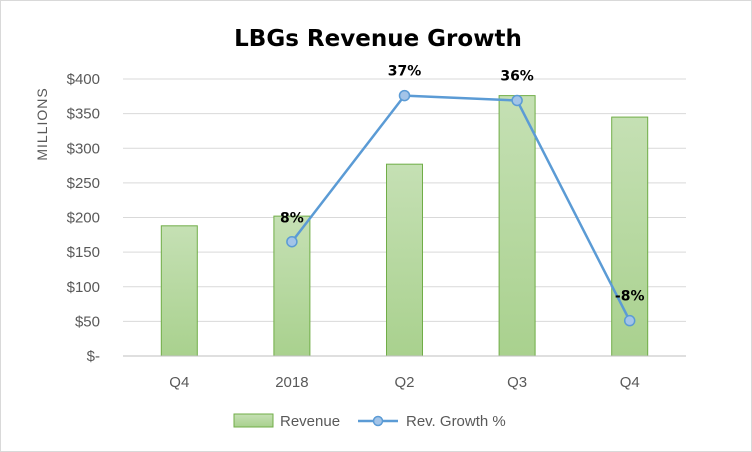 This screenshot has width=752, height=452. I want to click on y-axis-label: MILLIONS, so click(42, 123).